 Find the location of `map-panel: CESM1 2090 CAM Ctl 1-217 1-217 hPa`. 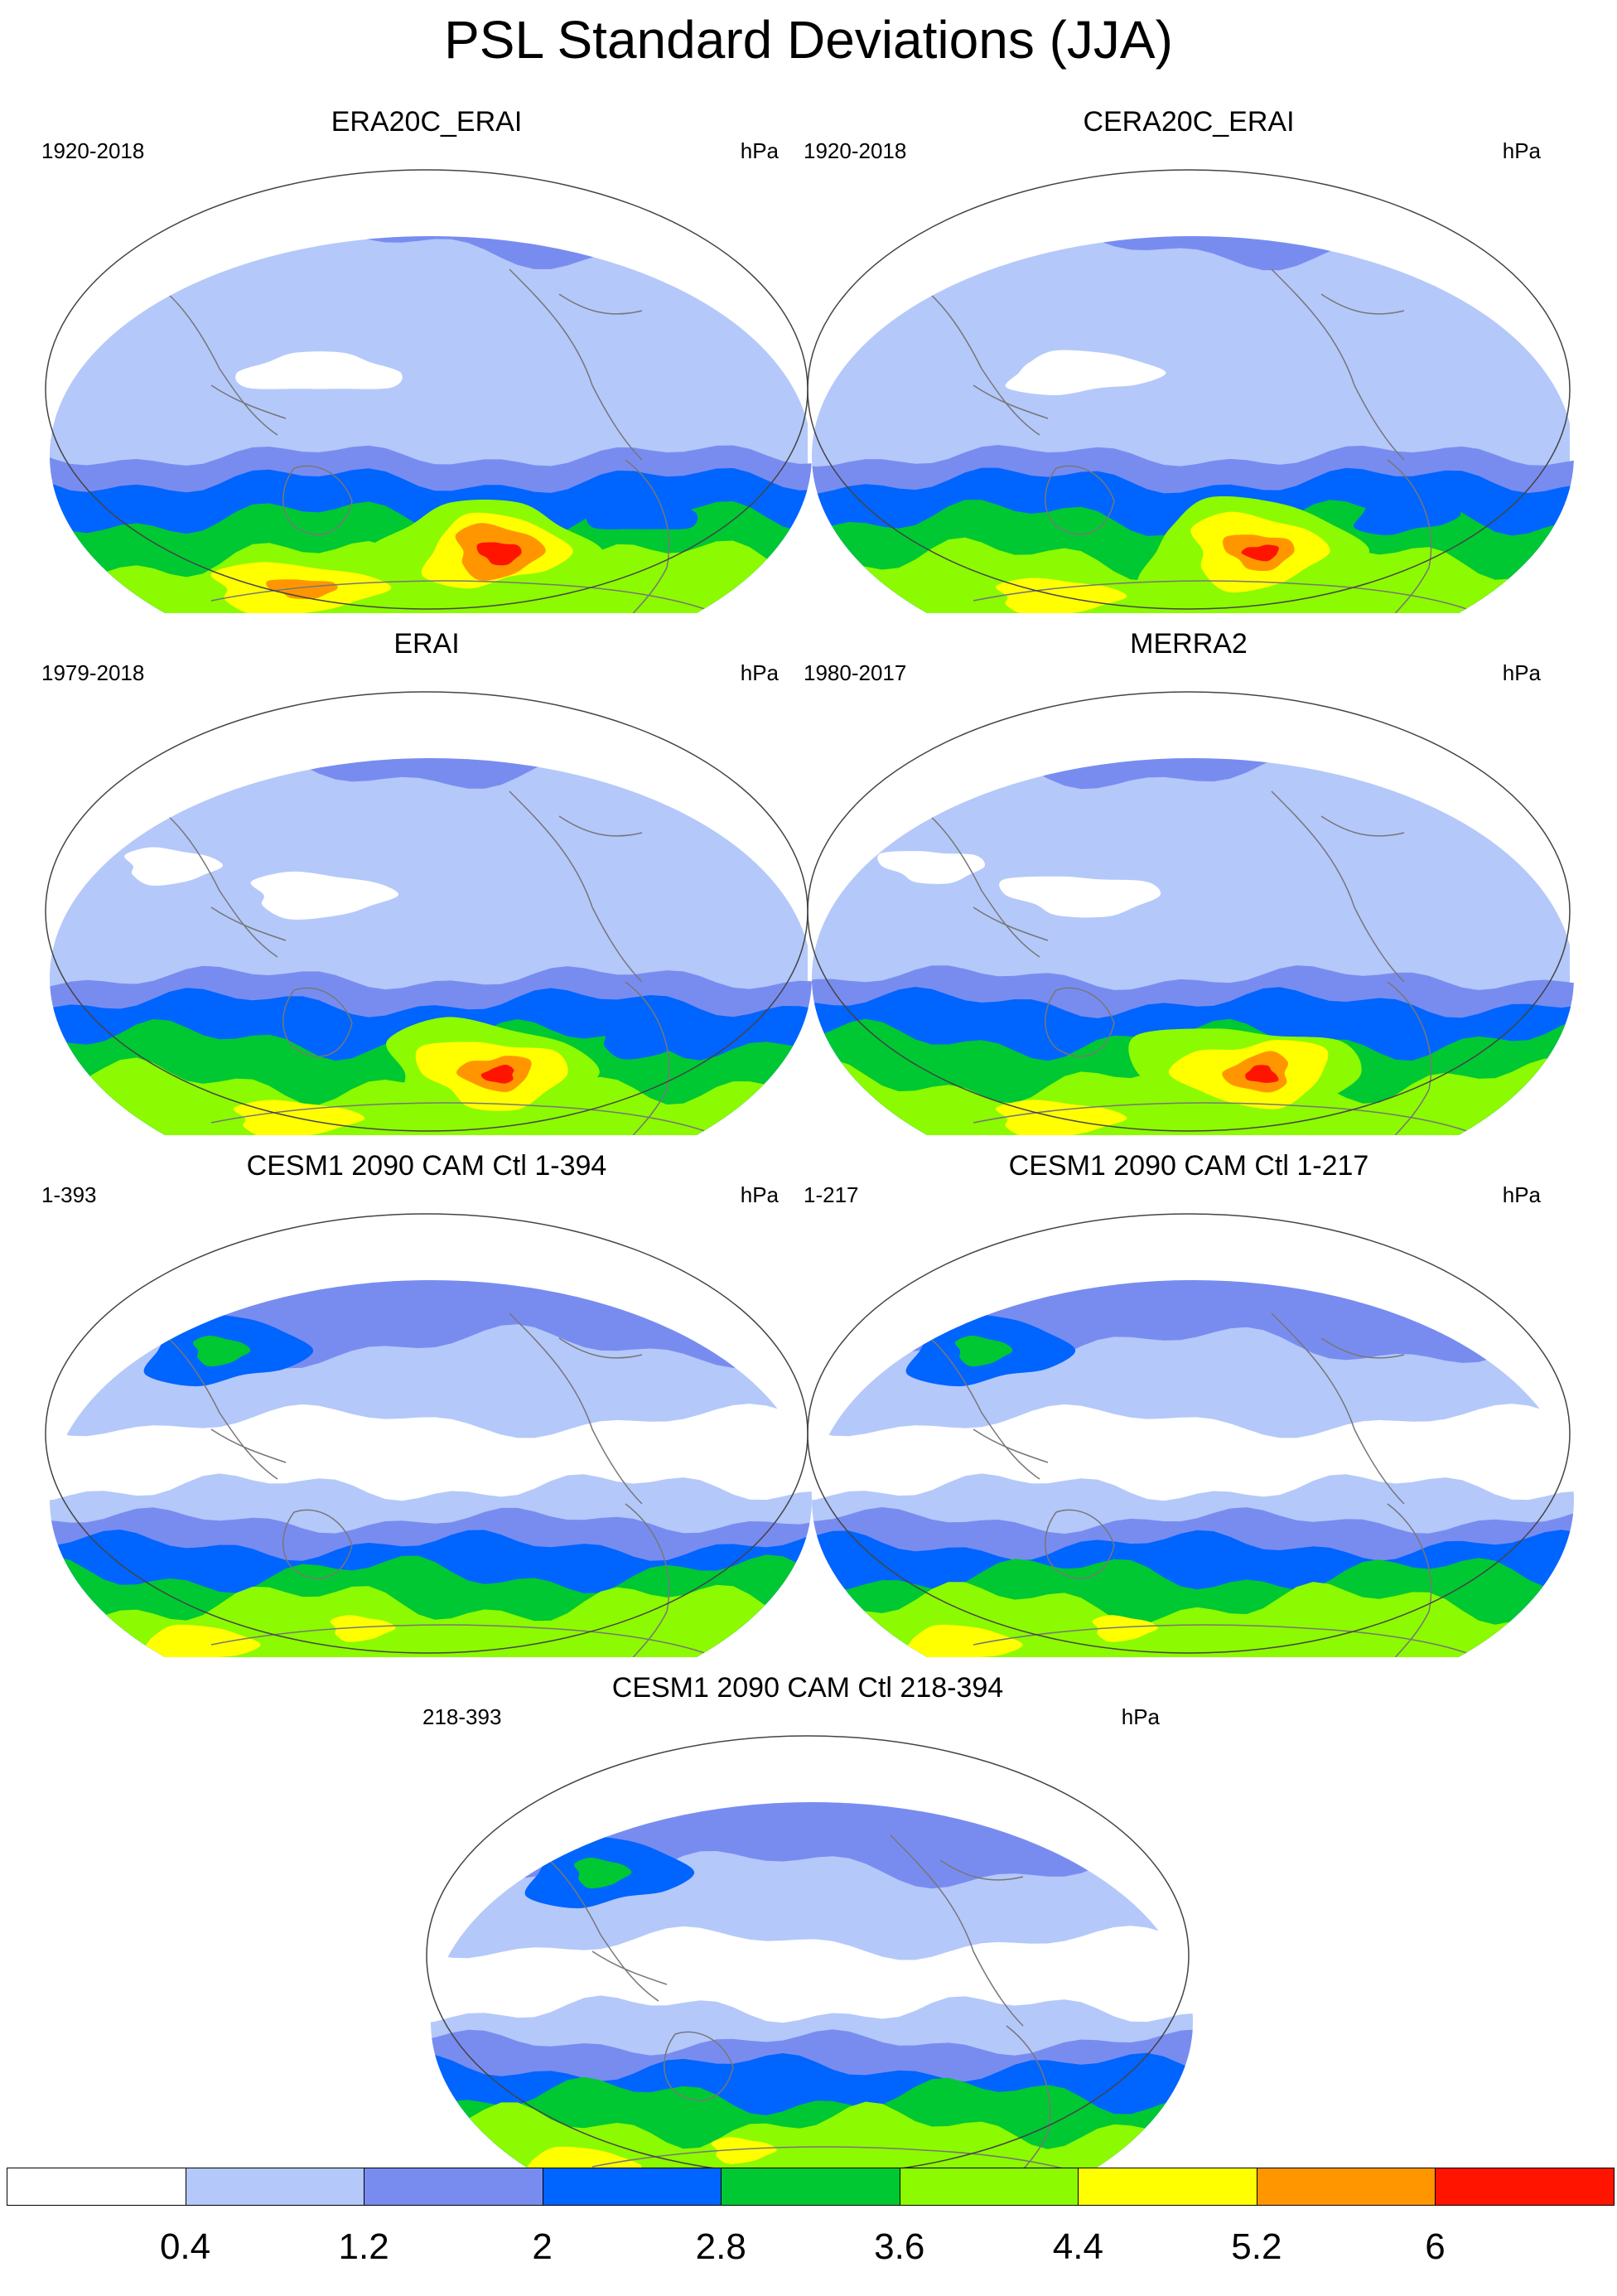

map-panel: CESM1 2090 CAM Ctl 1-217 1-217 hPa is located at coordinates (1189, 1402).